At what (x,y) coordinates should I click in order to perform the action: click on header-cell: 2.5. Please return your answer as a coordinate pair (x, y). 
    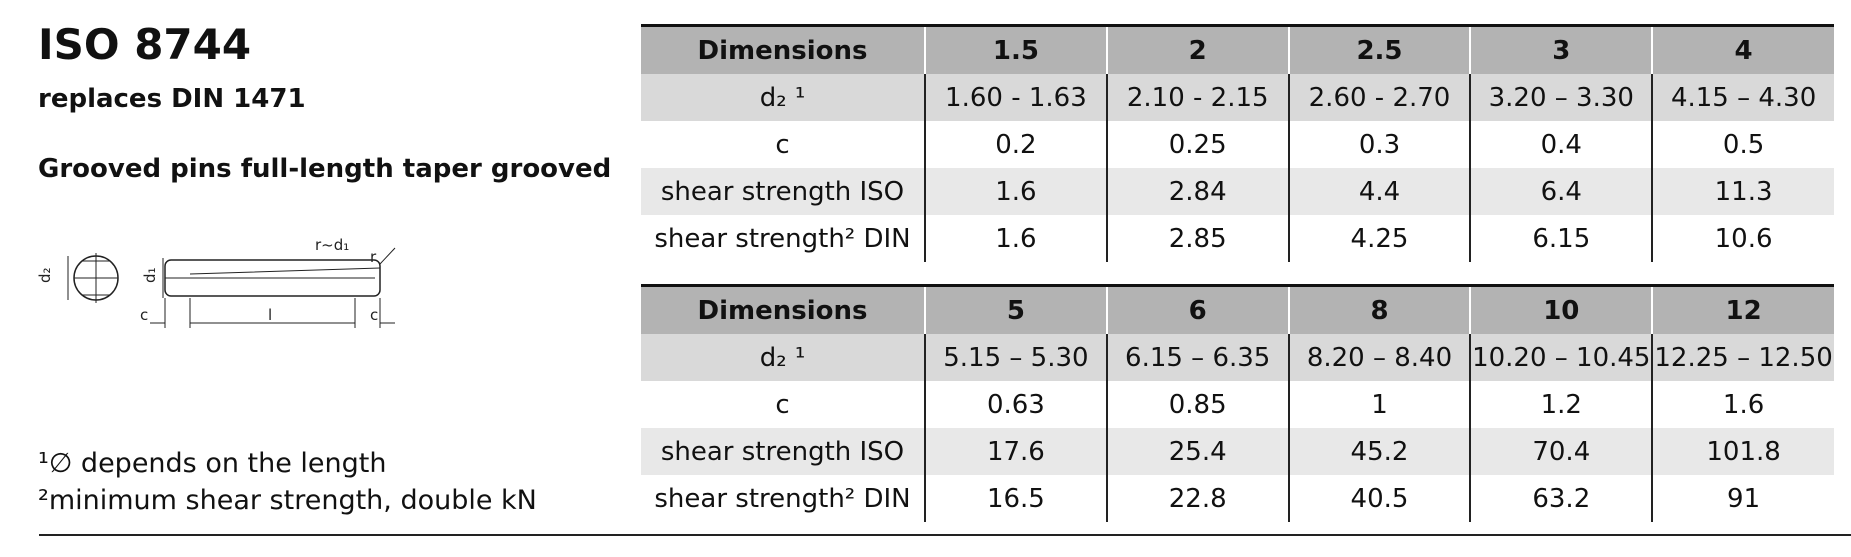
    Looking at the image, I should click on (1379, 49).